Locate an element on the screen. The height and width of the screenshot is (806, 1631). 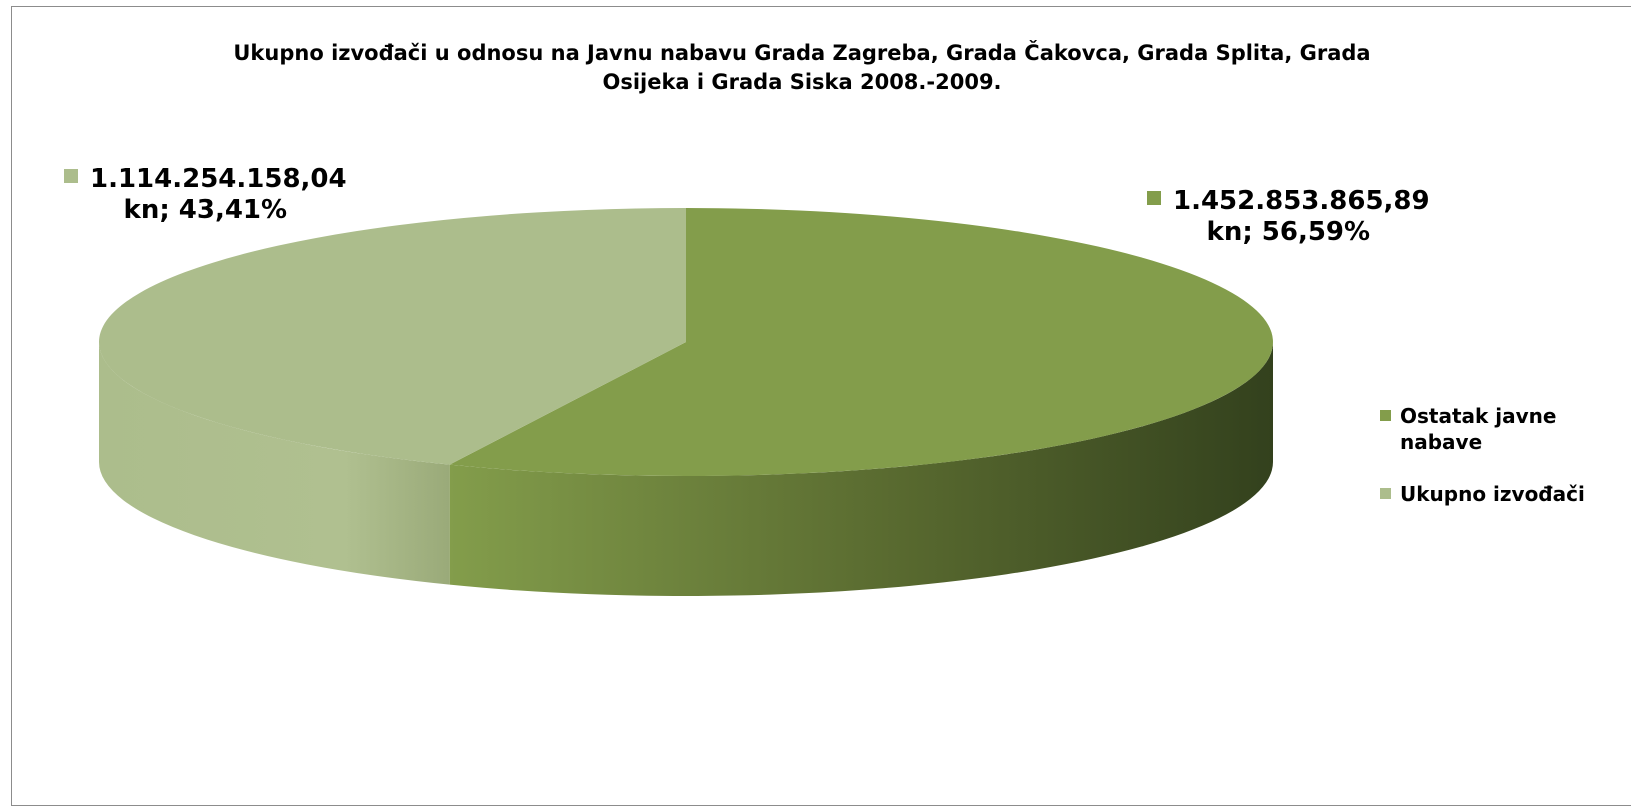
chart-title-line-2: Osijeka i Grada Siska 2008.-2009. is located at coordinates (802, 82).